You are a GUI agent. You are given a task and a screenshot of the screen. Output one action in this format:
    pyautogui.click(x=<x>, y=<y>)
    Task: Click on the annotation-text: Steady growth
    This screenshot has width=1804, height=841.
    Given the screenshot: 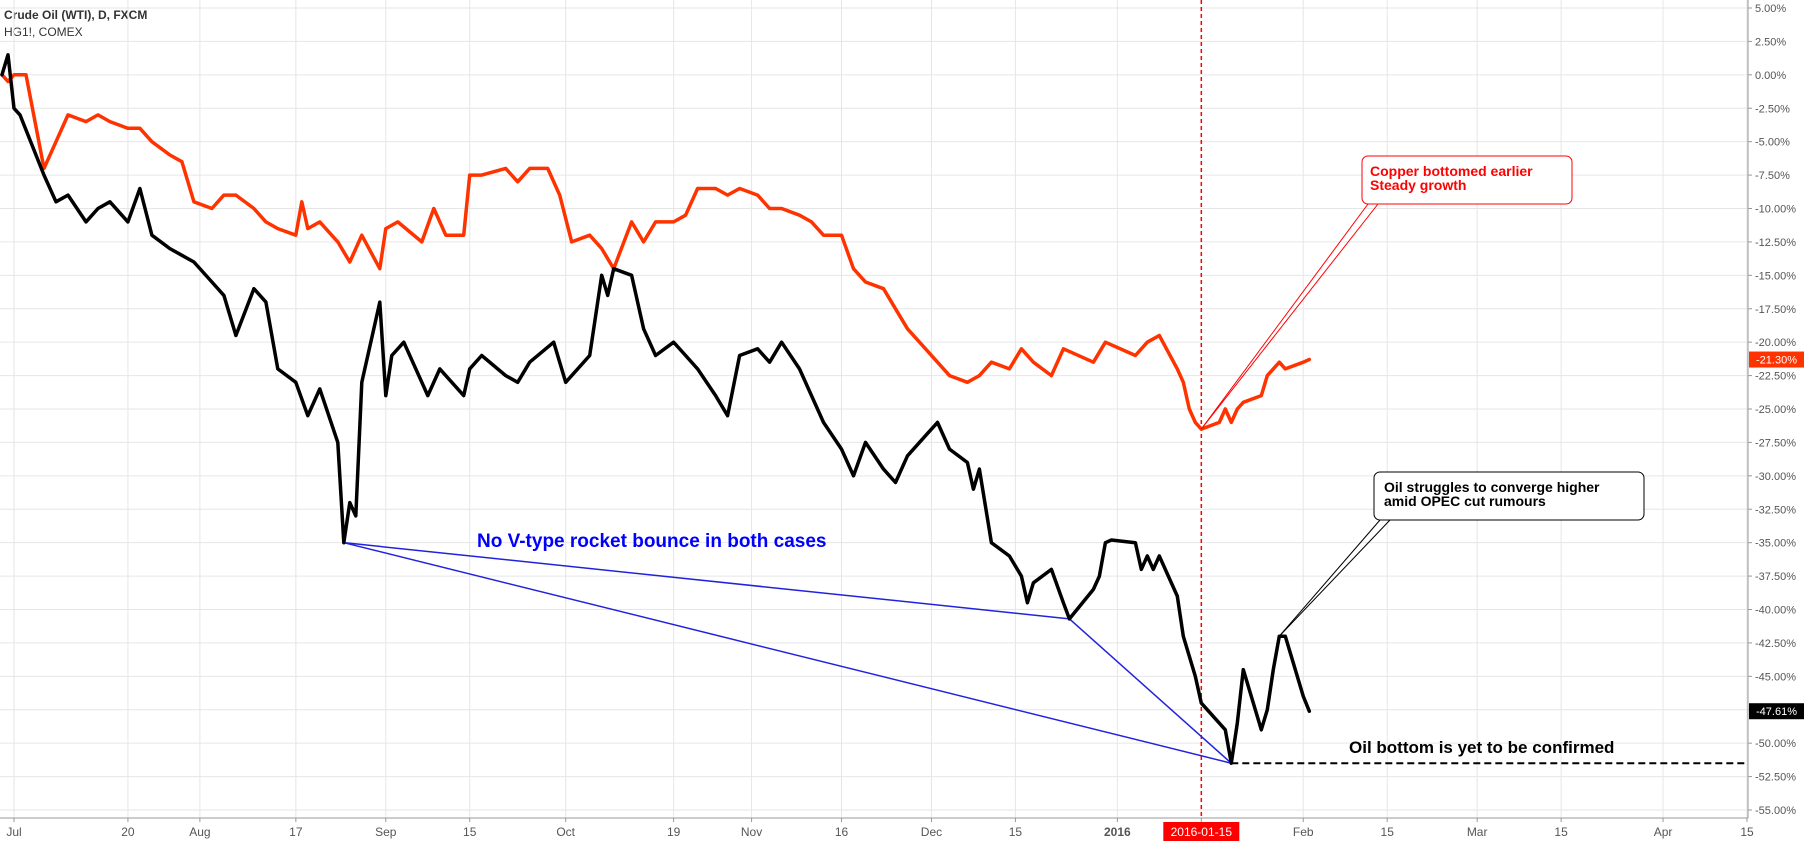 What is the action you would take?
    pyautogui.click(x=1418, y=185)
    